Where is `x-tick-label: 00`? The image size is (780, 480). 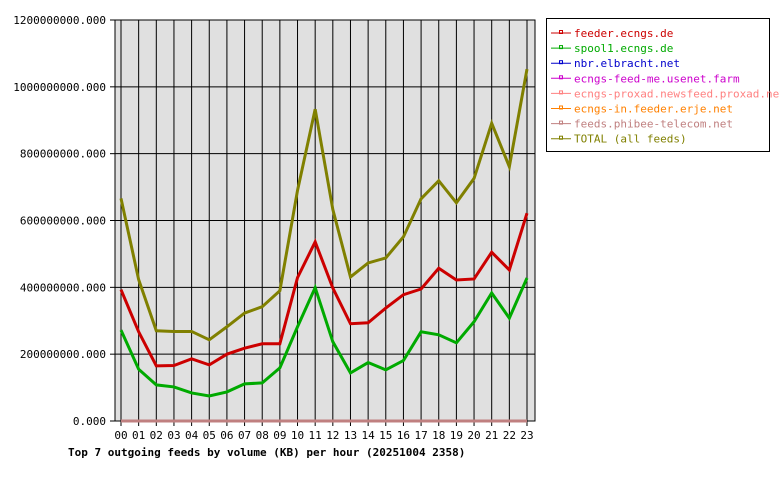
x-tick-label: 00 is located at coordinates (120, 435).